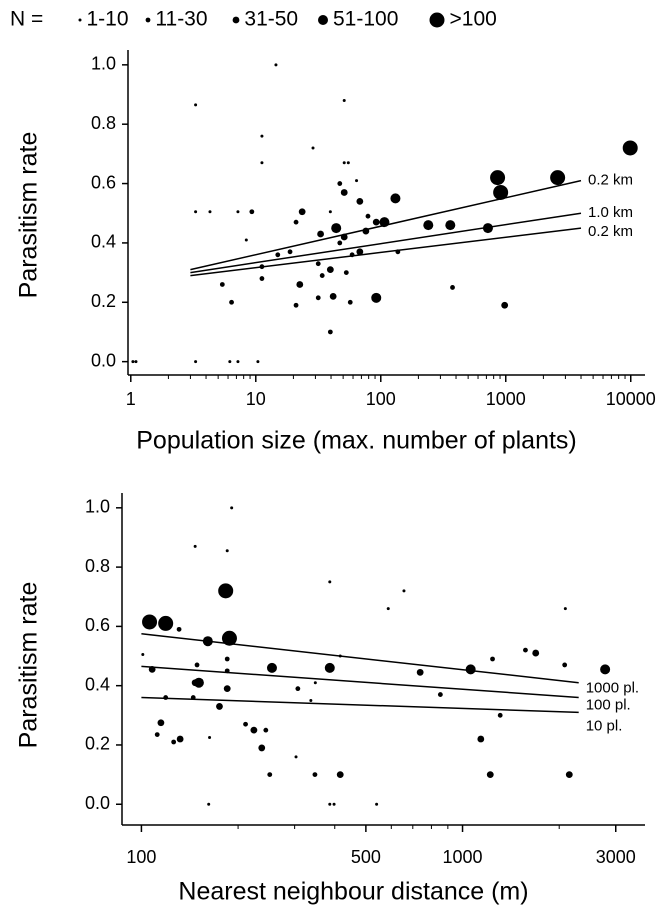 The width and height of the screenshot is (657, 915). I want to click on x-axis-title: Population size (max. number of plants), so click(356, 441).